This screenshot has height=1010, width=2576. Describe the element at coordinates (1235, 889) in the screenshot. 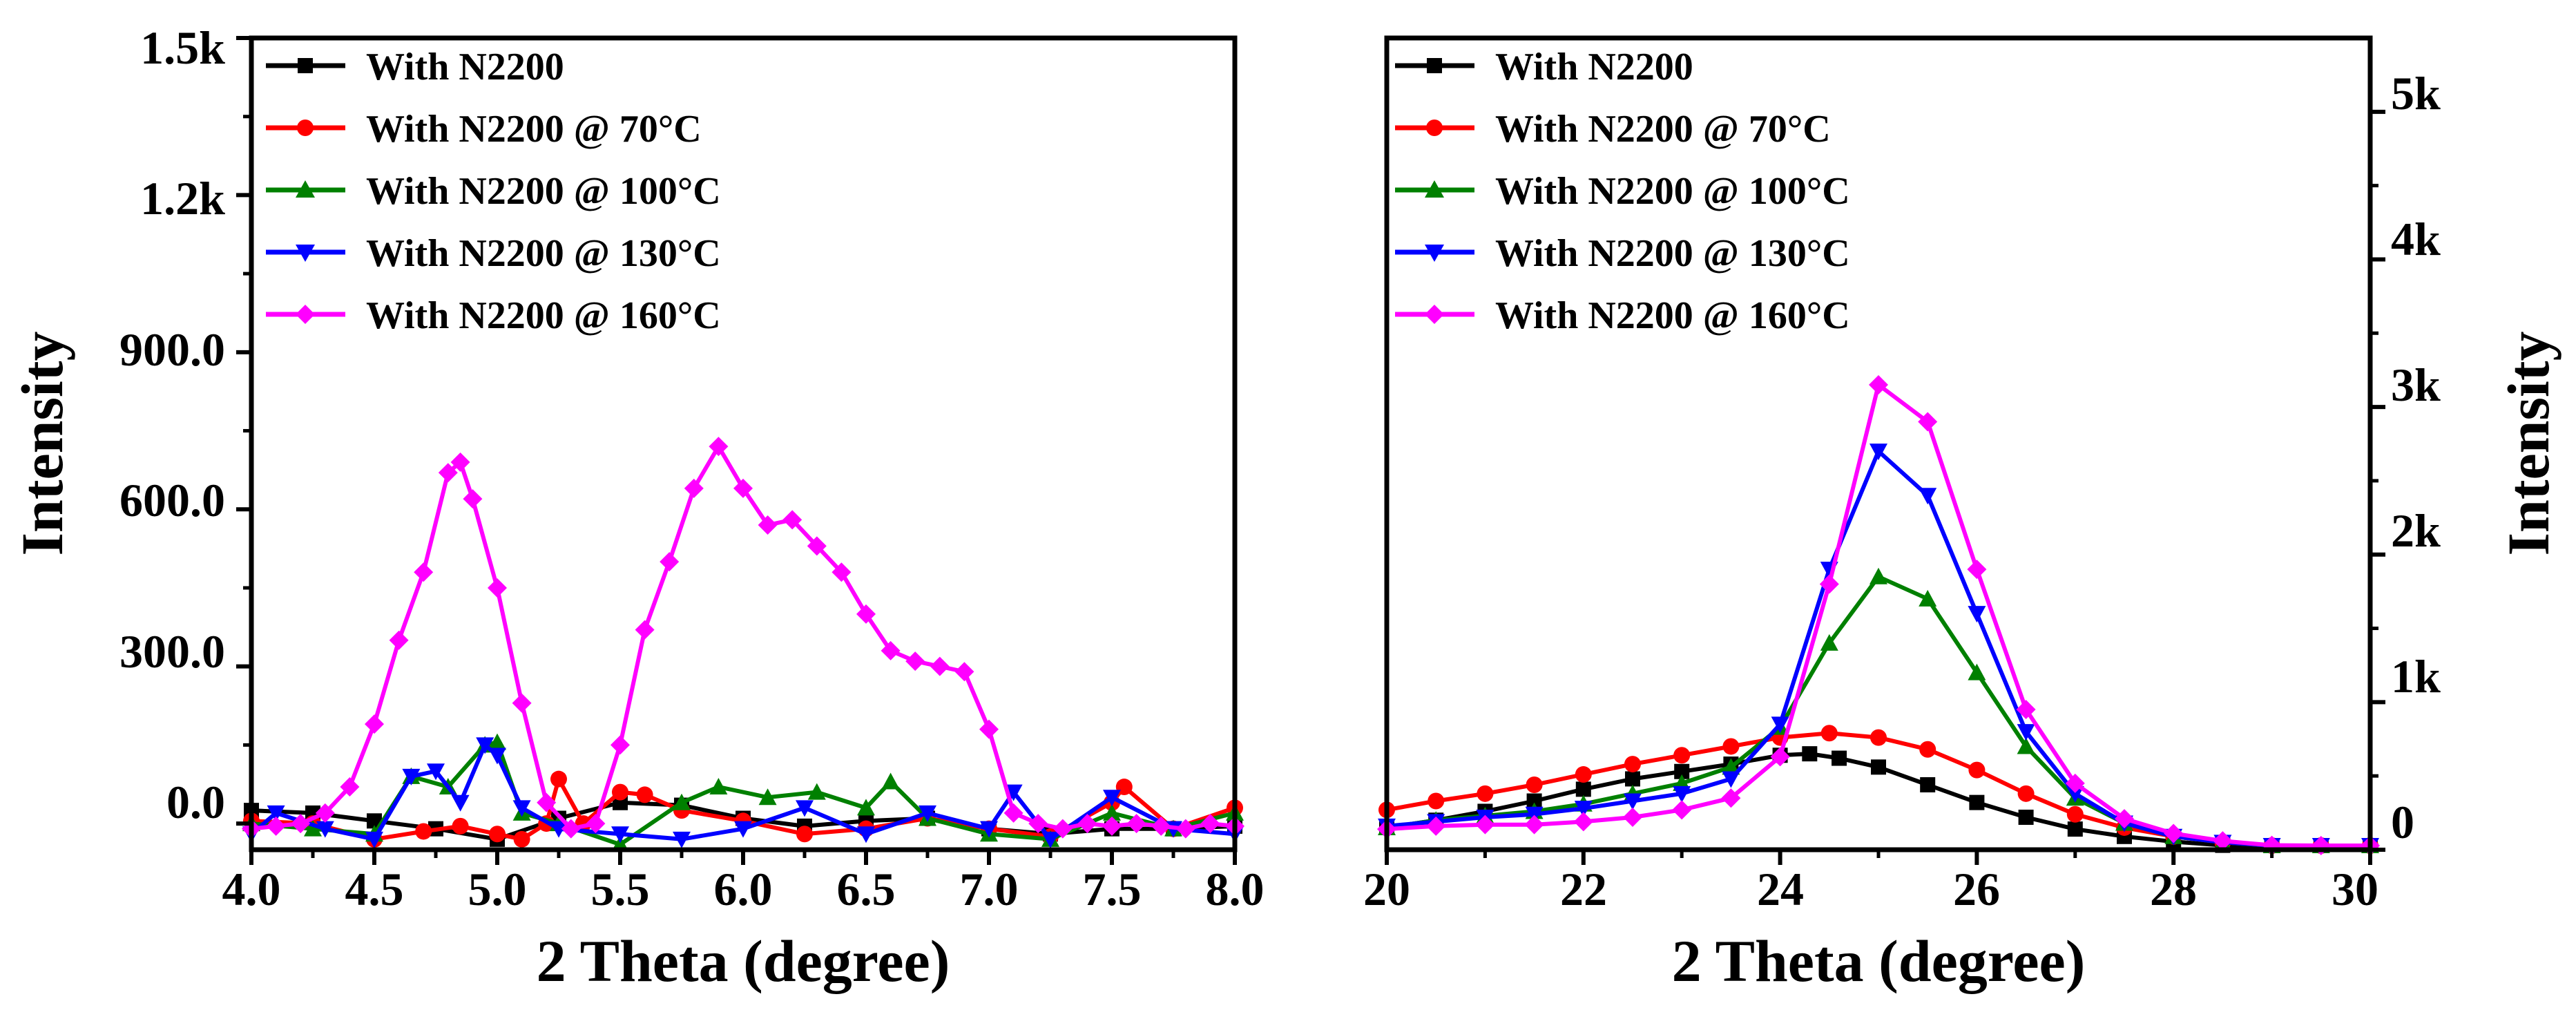

I see `left-x-tick-label: 8.0` at that location.